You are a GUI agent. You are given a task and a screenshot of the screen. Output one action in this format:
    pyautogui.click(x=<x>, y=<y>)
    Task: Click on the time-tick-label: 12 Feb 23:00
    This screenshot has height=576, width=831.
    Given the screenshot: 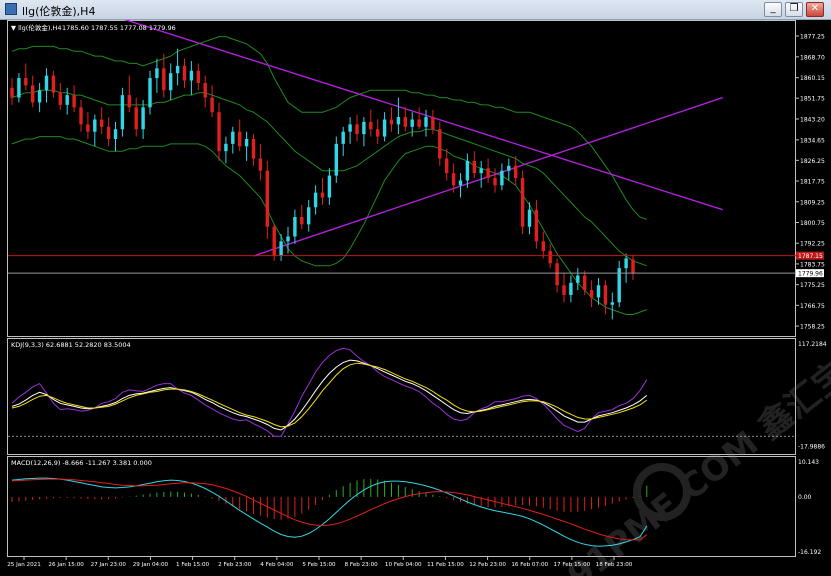 What is the action you would take?
    pyautogui.click(x=487, y=565)
    